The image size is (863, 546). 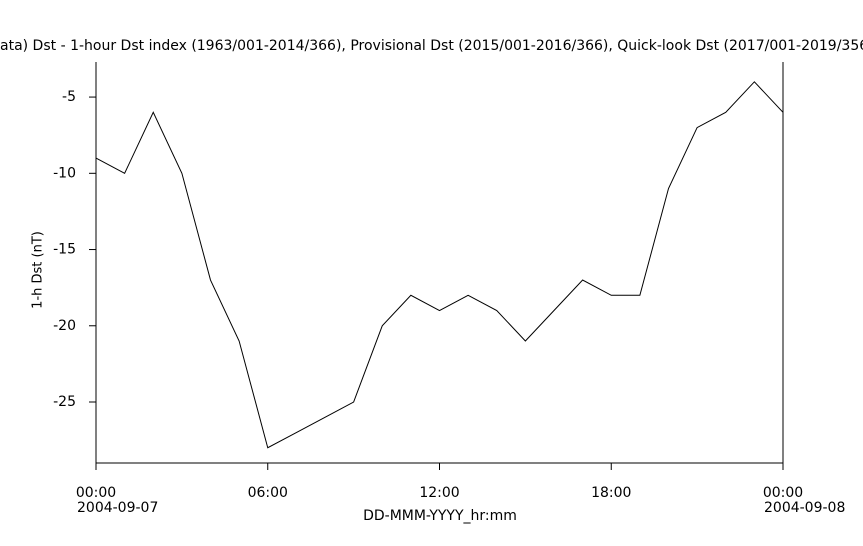 I want to click on y-axis-label: 1-h Dst (nT), so click(x=38, y=270).